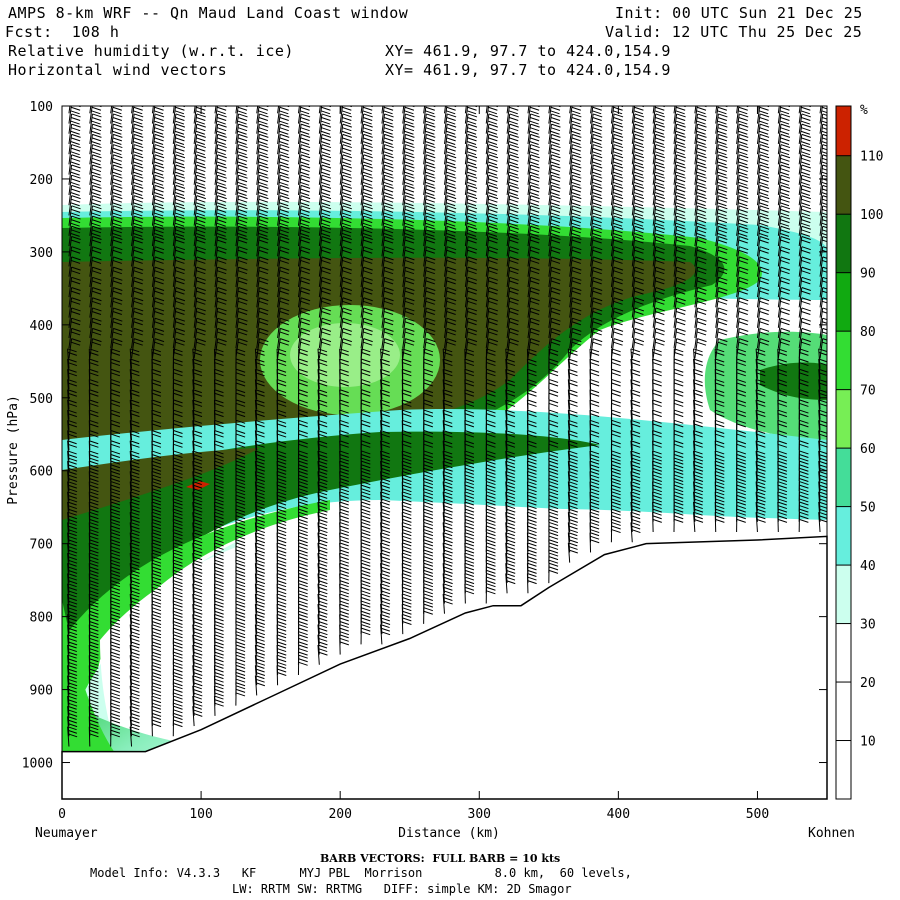  What do you see at coordinates (859, 452) in the screenshot?
I see `colorbar: 10 20 30 40 50 60 70 80 90 100 110` at bounding box center [859, 452].